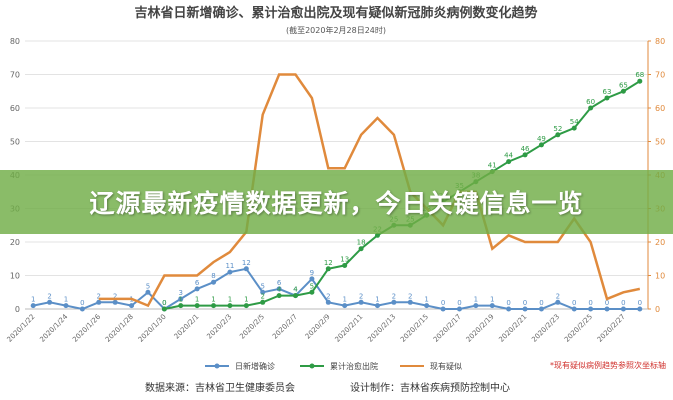 The height and width of the screenshot is (400, 673). What do you see at coordinates (354, 366) in the screenshot?
I see `legend-label: 累计治愈出院` at bounding box center [354, 366].